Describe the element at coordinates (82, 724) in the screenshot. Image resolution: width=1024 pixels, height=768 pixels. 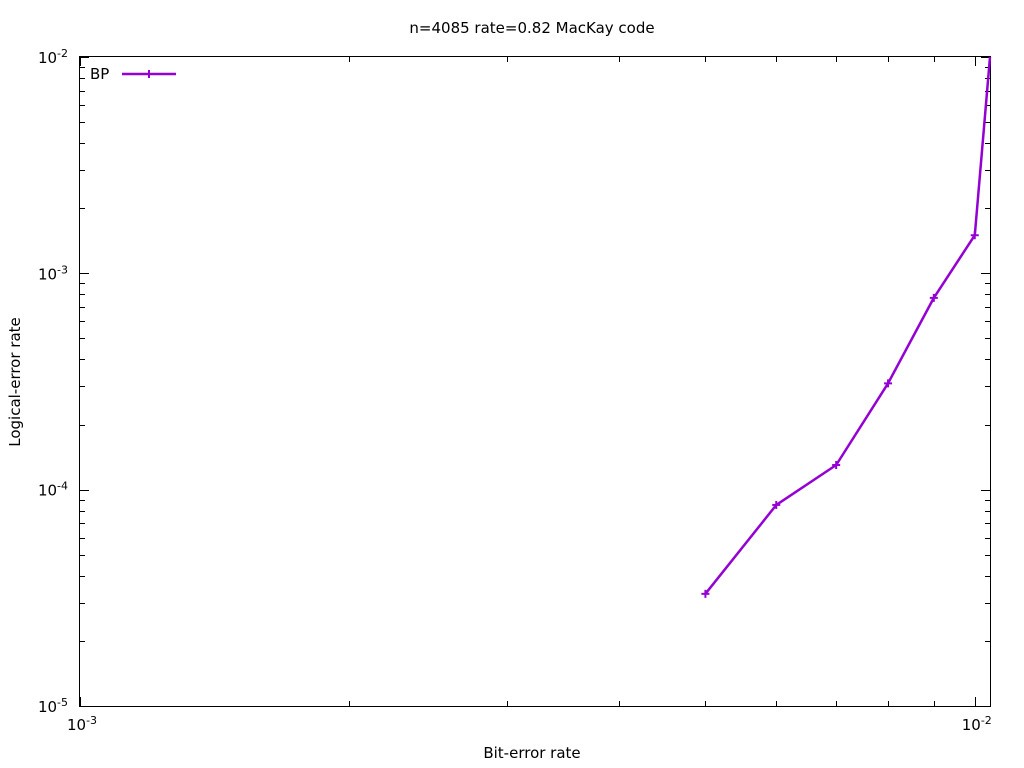
I see `x-tick-label: 10⁻³` at that location.